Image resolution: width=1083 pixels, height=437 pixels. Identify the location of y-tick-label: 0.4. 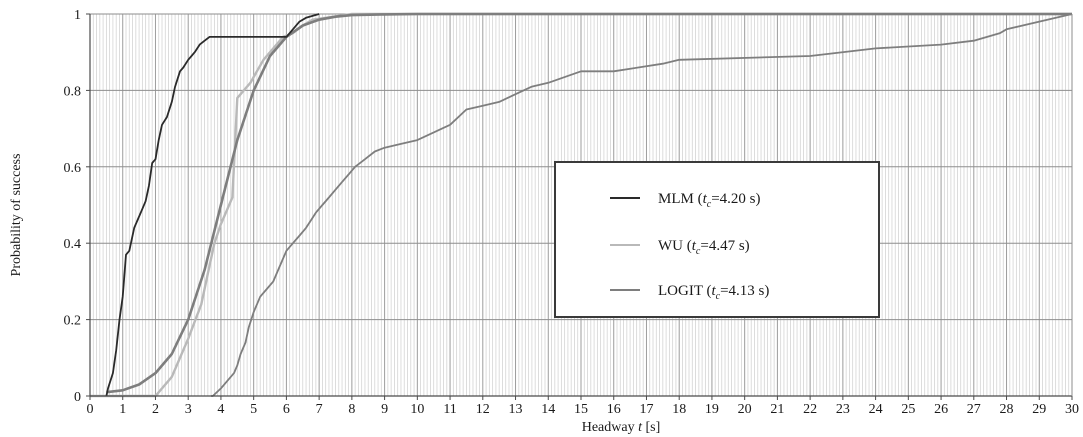
(73, 244).